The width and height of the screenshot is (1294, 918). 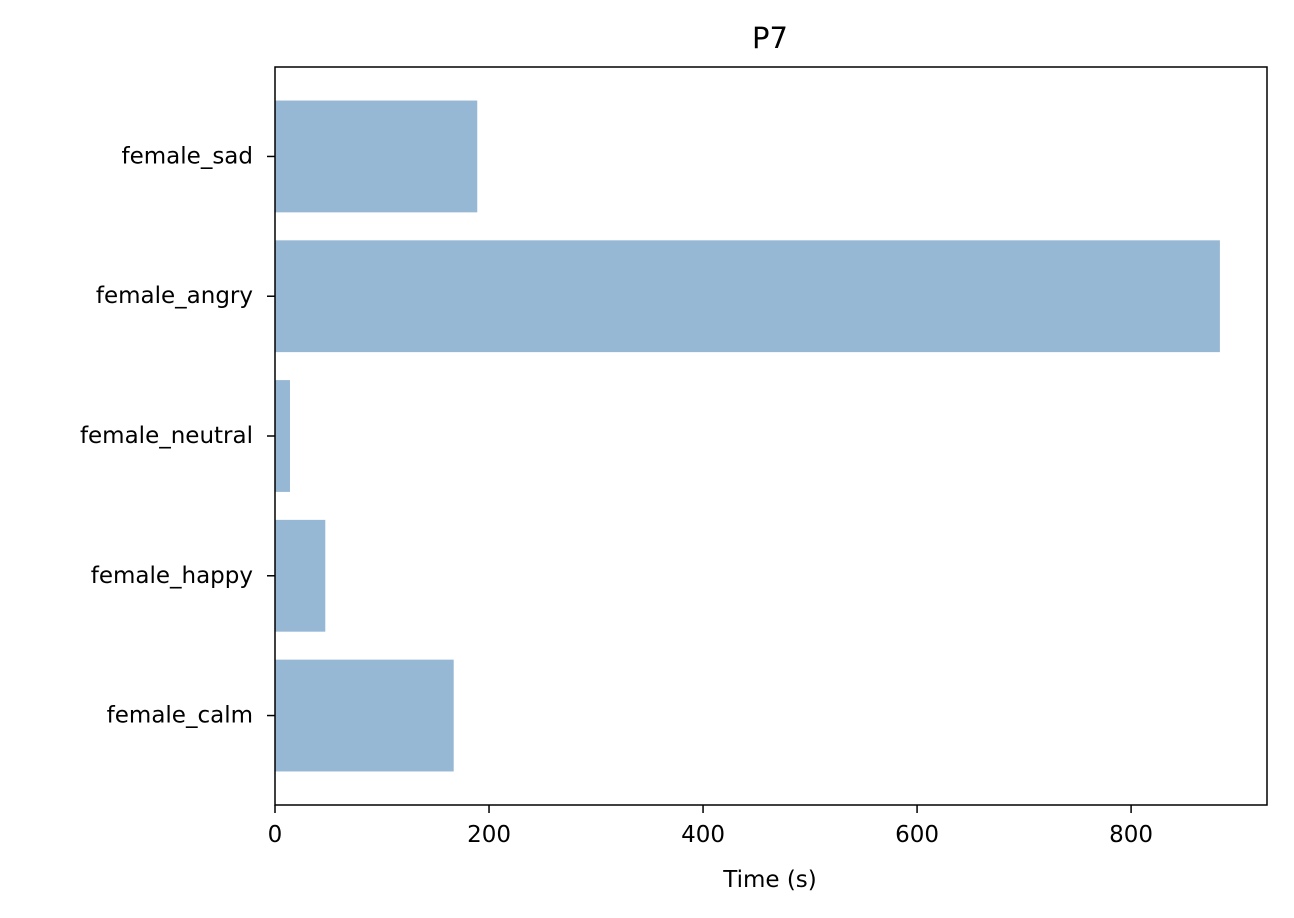 I want to click on bar-female-angry, so click(x=747, y=296).